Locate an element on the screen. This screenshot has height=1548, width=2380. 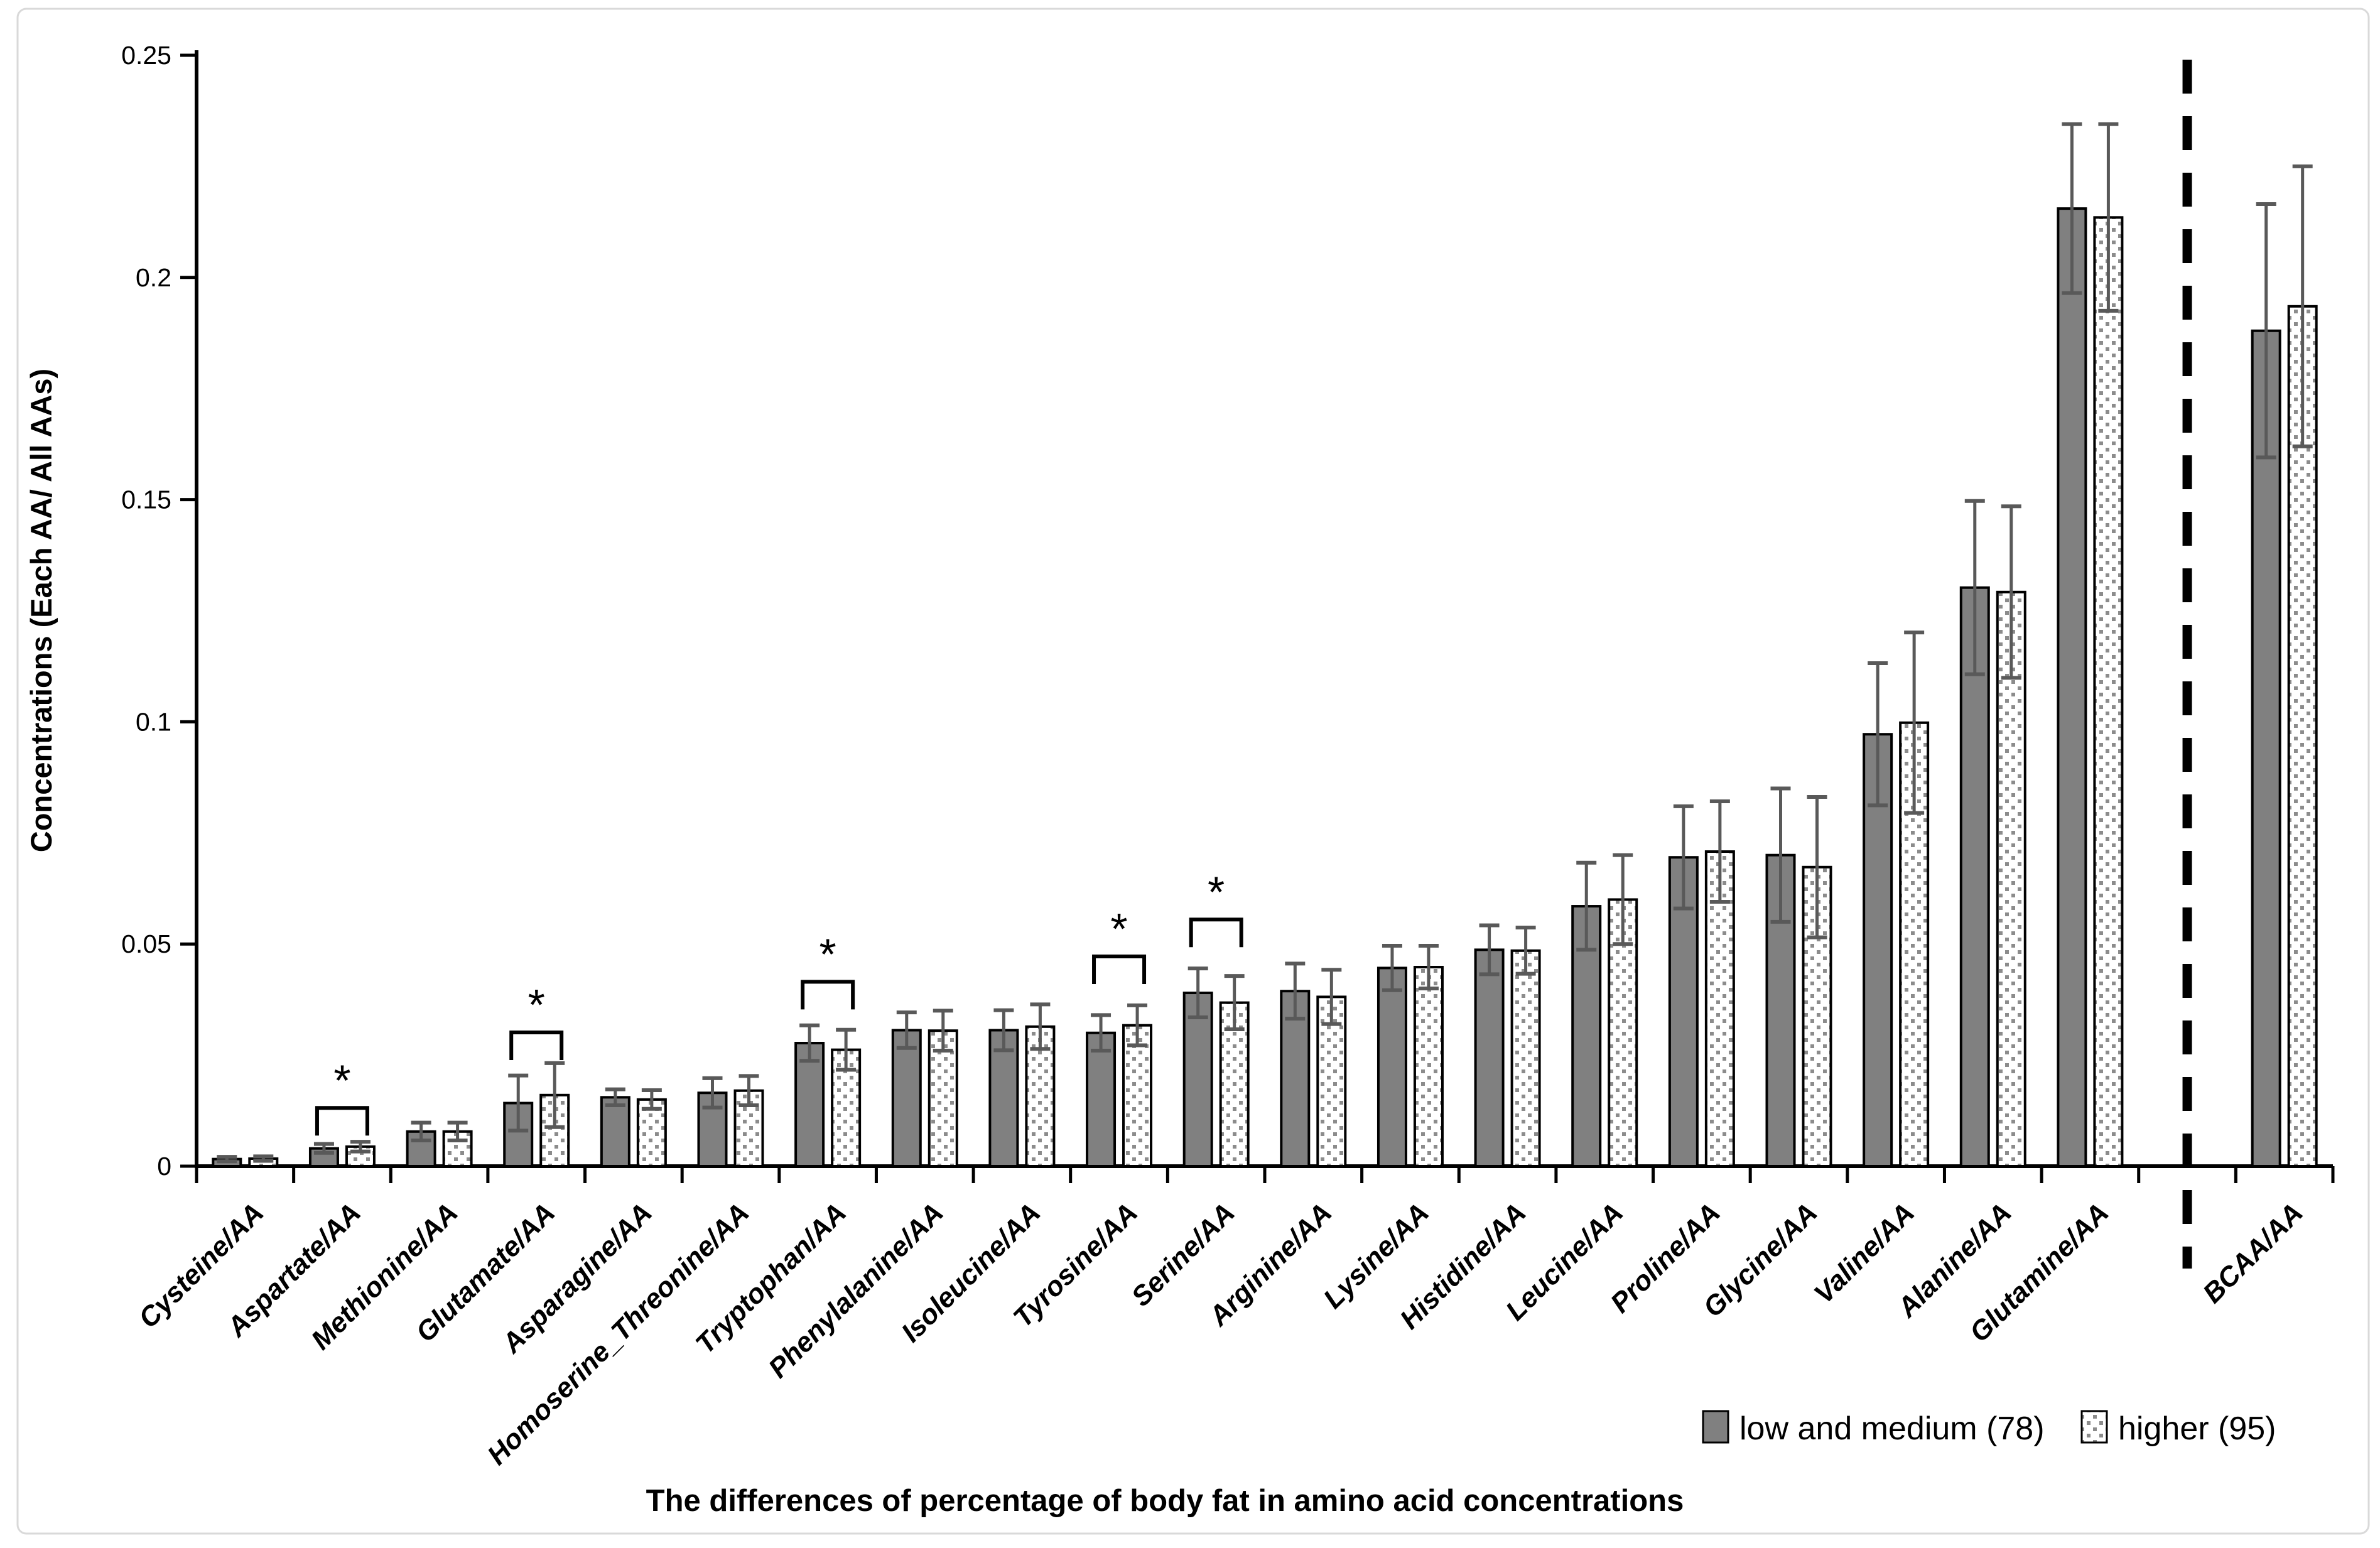
y-tick-label: 0 is located at coordinates (164, 1167).